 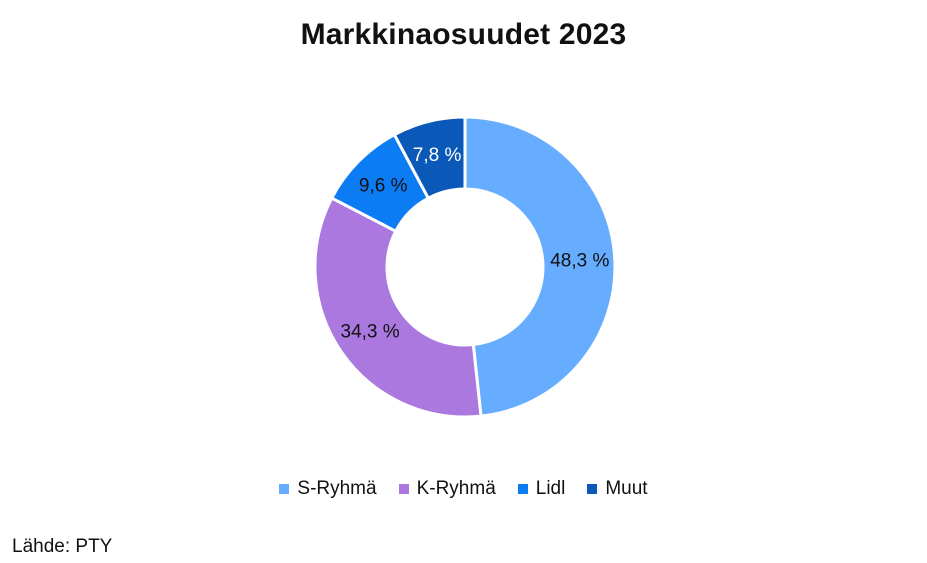 I want to click on legend-item-3: Lidl, so click(x=541, y=489).